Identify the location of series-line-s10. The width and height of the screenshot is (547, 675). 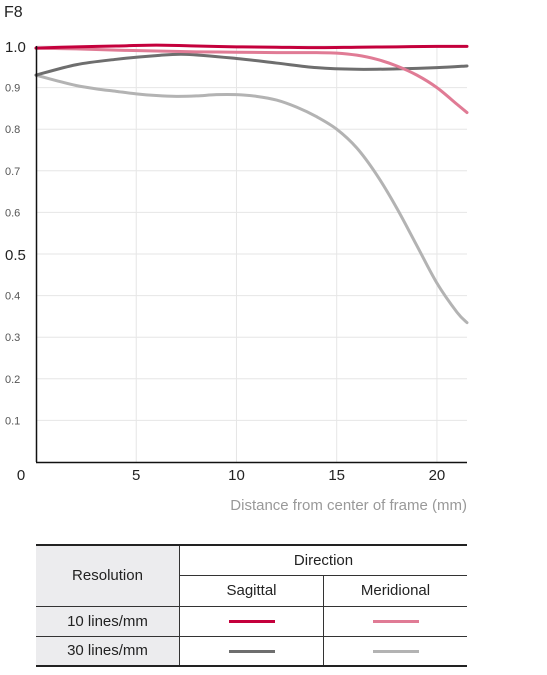
(251, 46).